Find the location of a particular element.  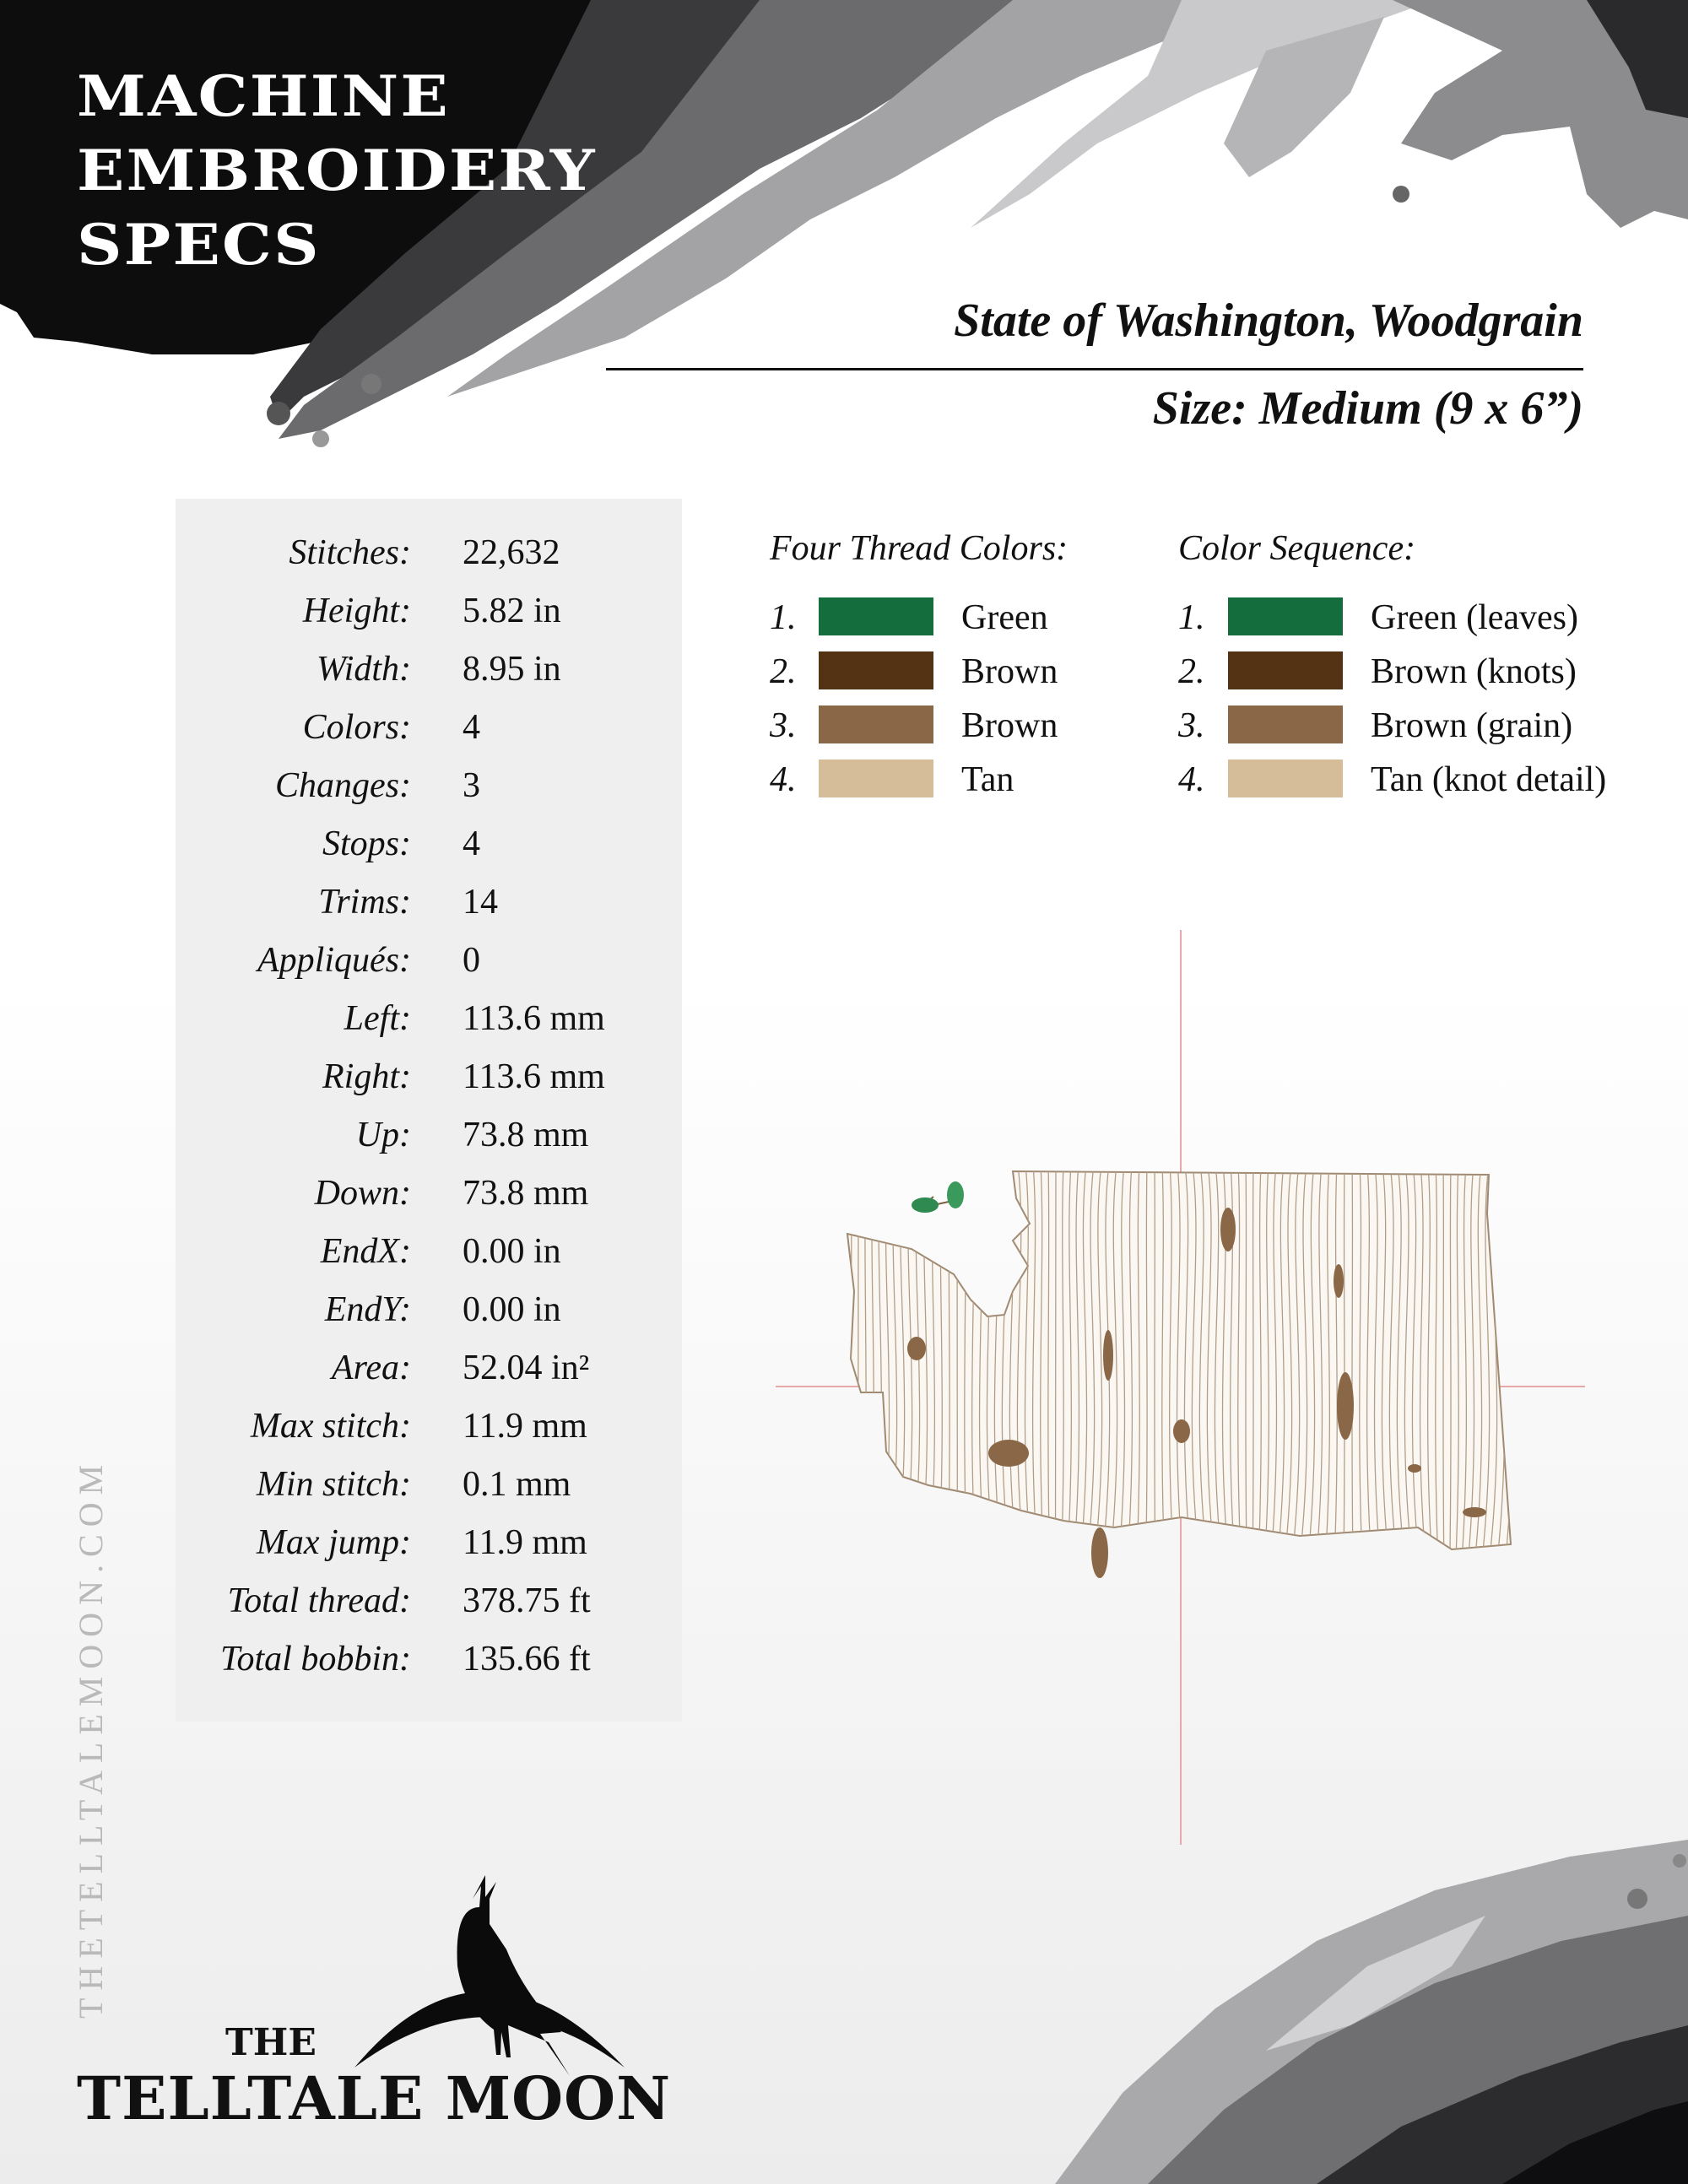

title-line: MACHINE is located at coordinates (264, 96).